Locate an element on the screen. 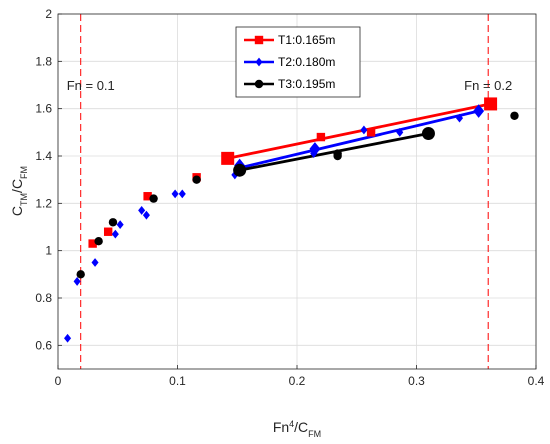  x-tick-label: 0.2 is located at coordinates (297, 381).